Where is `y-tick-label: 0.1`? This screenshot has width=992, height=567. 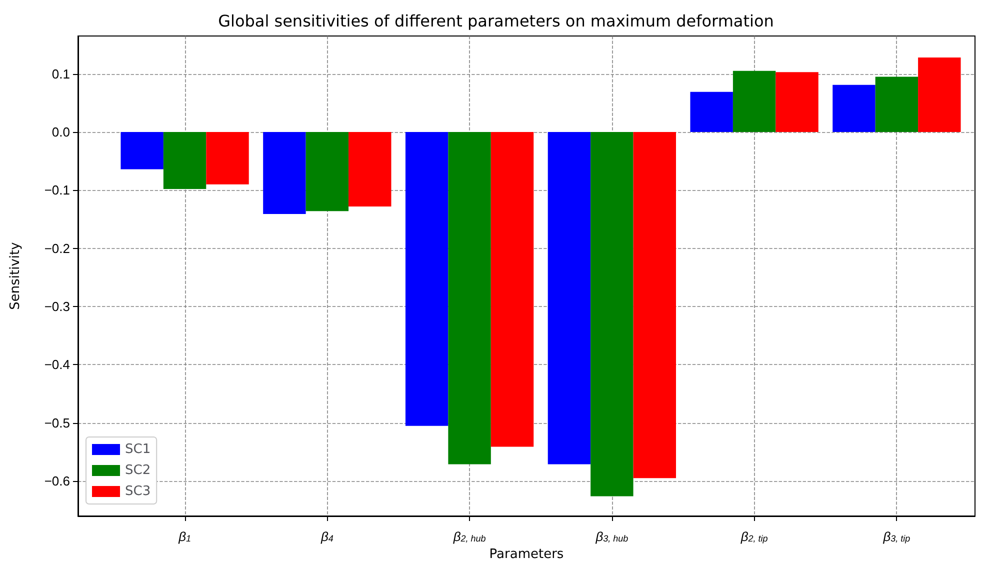
y-tick-label: 0.1 is located at coordinates (61, 74).